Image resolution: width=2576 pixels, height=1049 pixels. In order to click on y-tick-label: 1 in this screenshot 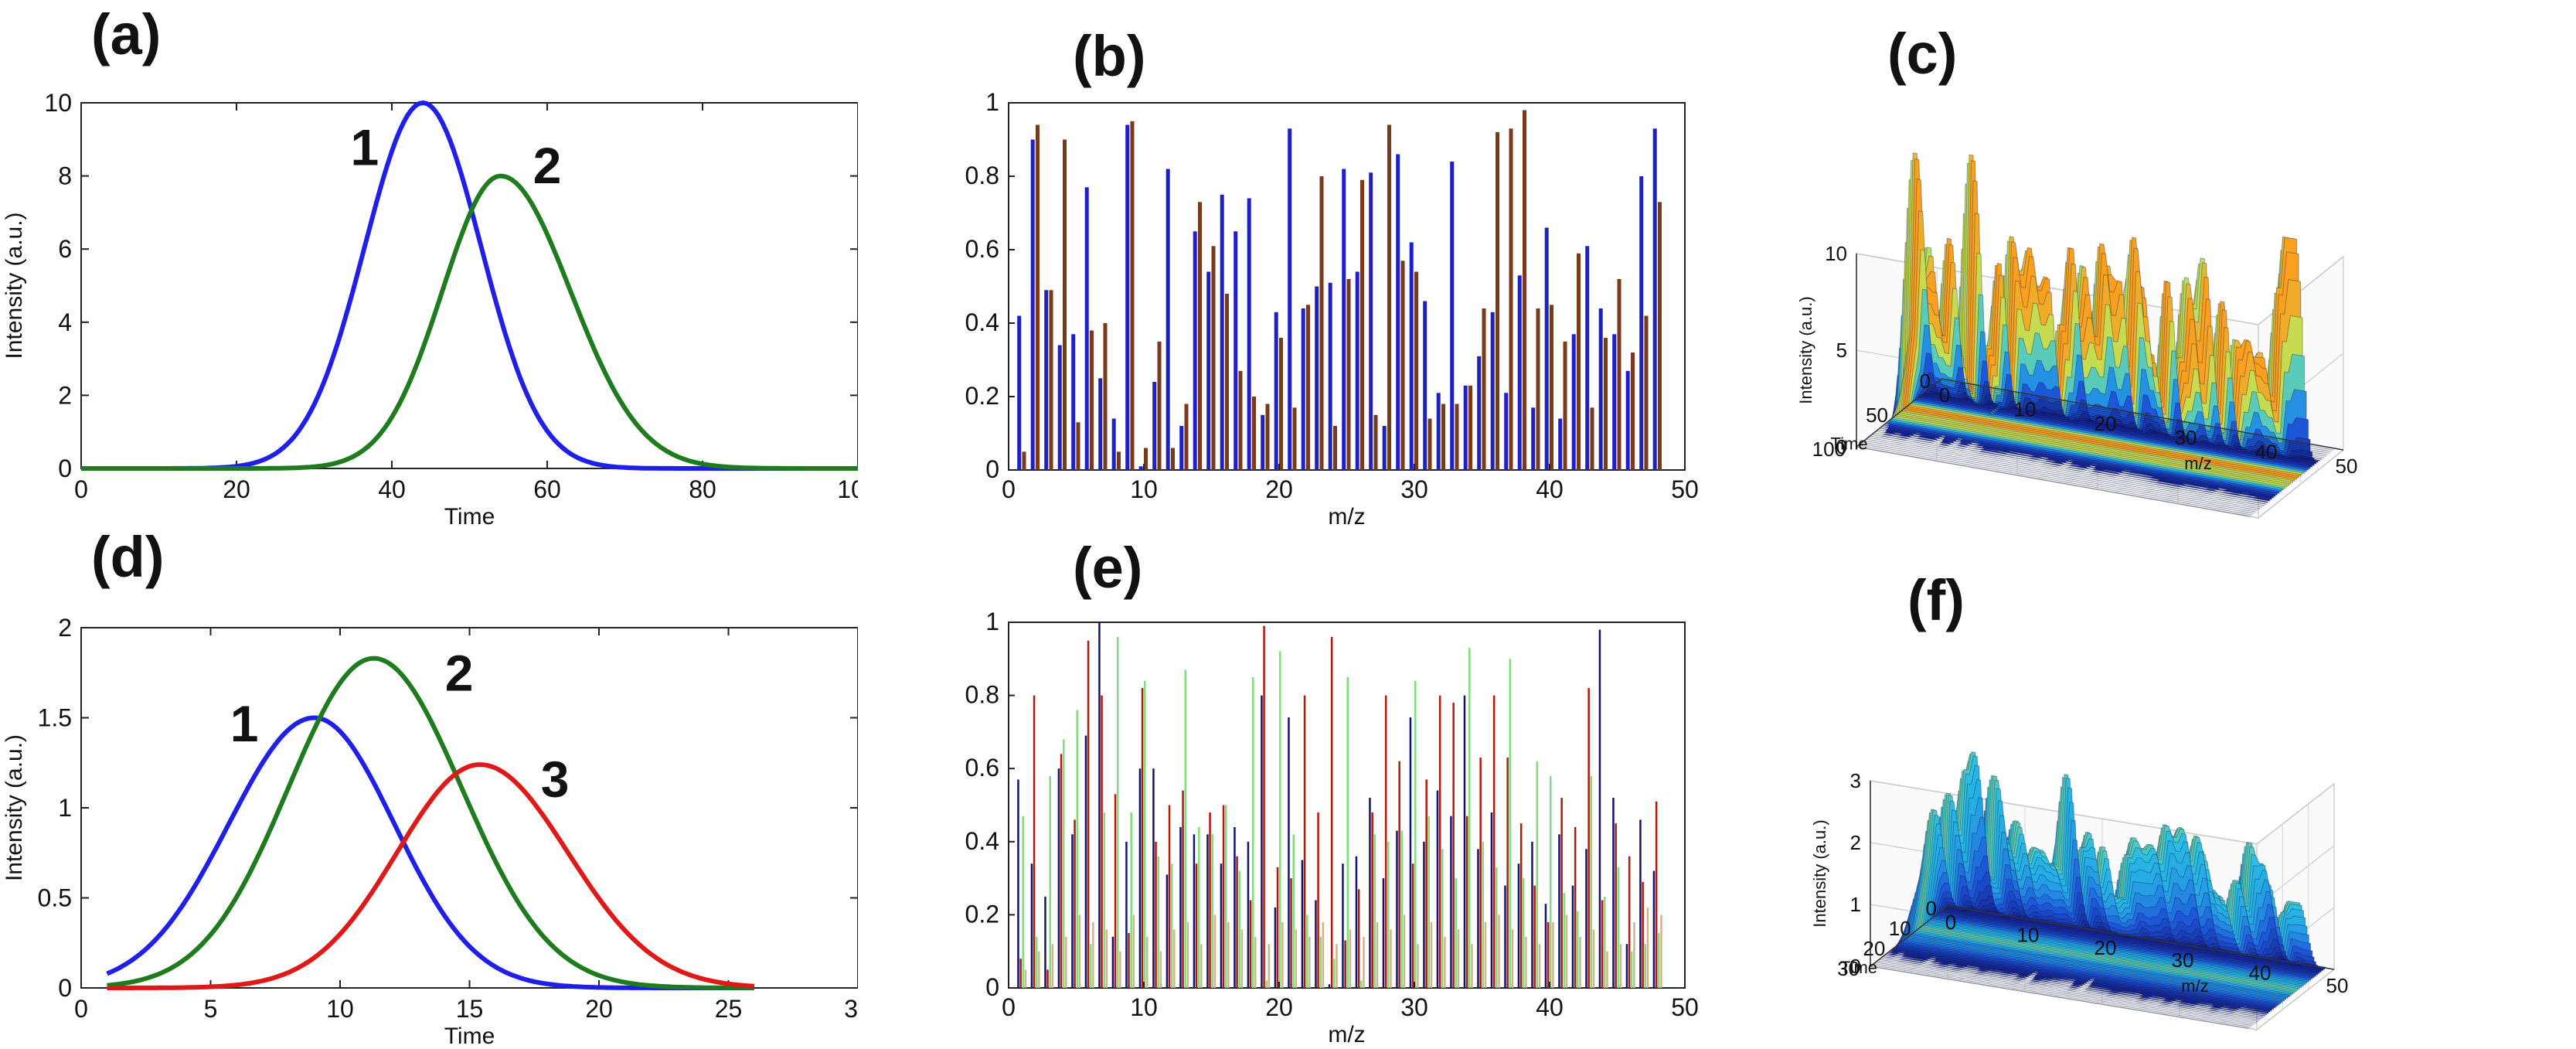, I will do `click(992, 102)`.